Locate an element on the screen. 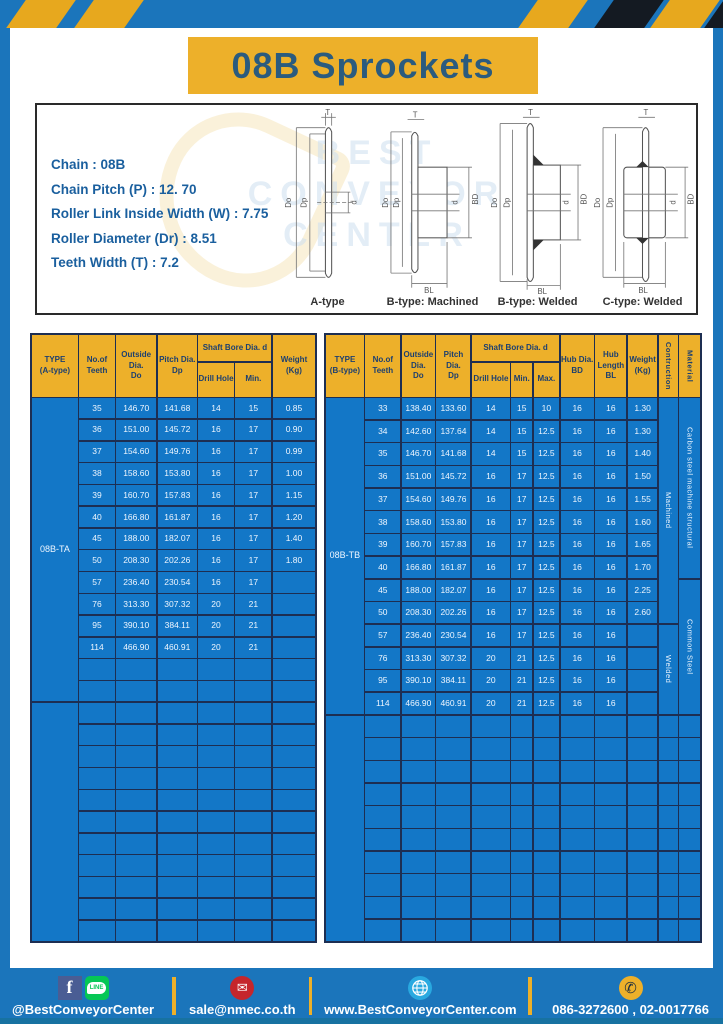  table-cell: 158.60 is located at coordinates (418, 522).